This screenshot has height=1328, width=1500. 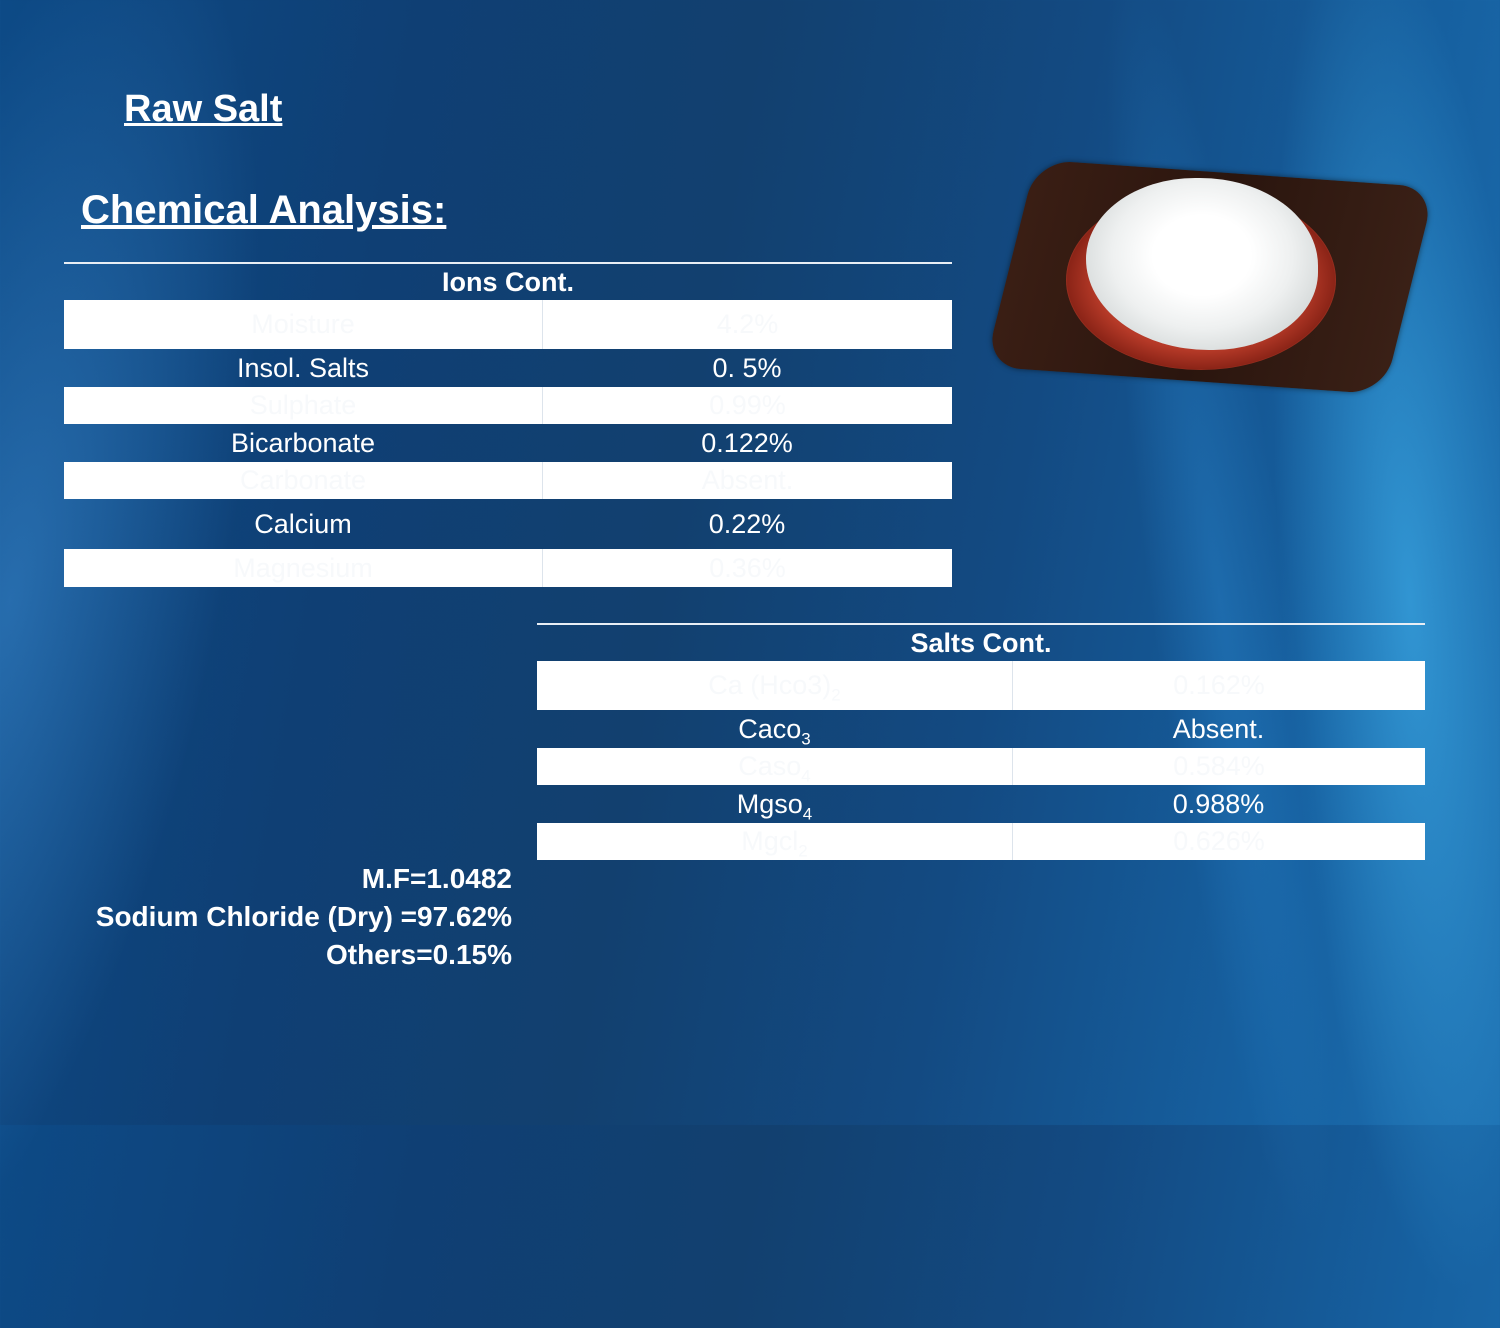 I want to click on cell-name: Sulphate, so click(x=303, y=405).